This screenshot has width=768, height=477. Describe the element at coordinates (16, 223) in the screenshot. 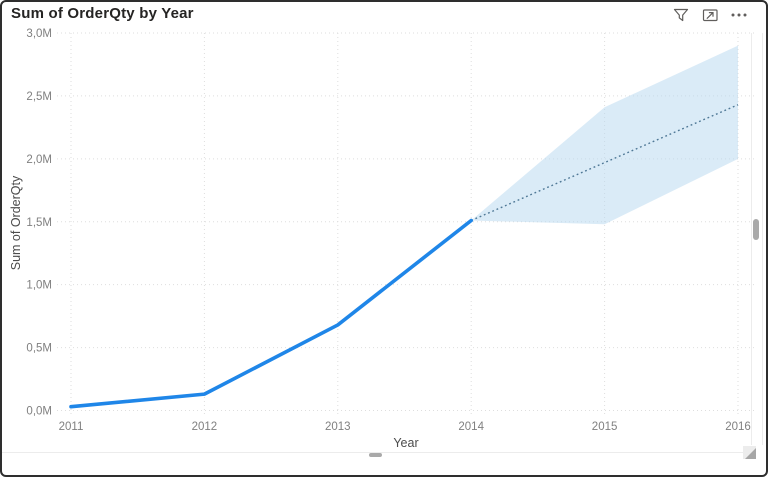

I see `y-axis-title: Sum of OrderQty` at that location.